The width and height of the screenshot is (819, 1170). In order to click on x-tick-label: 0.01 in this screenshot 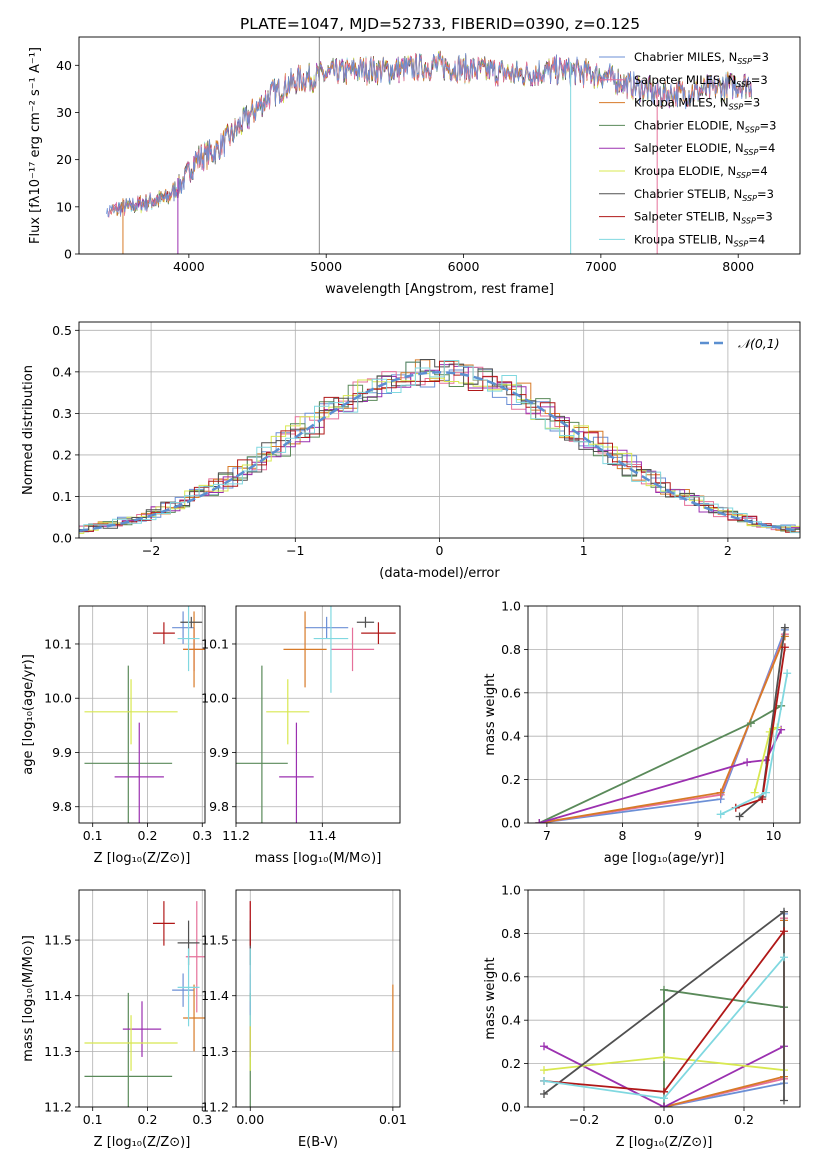, I will do `click(393, 1119)`.